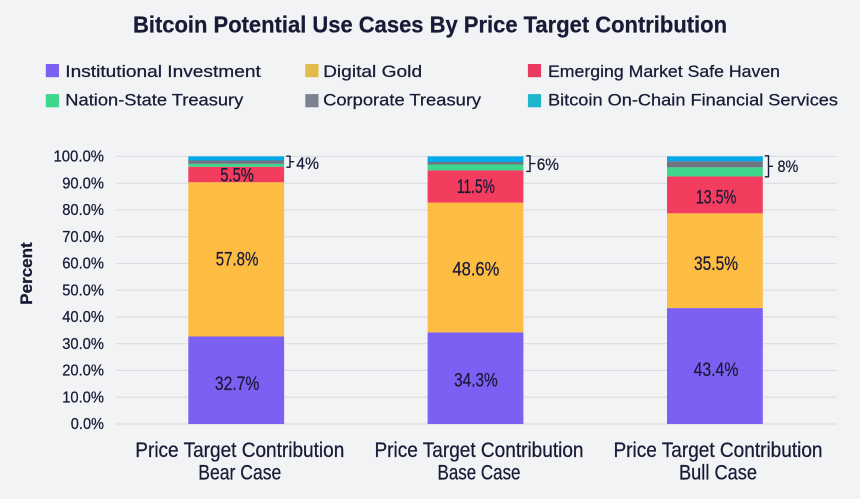 Image resolution: width=860 pixels, height=499 pixels. What do you see at coordinates (237, 384) in the screenshot?
I see `svg-text: 32.7%` at bounding box center [237, 384].